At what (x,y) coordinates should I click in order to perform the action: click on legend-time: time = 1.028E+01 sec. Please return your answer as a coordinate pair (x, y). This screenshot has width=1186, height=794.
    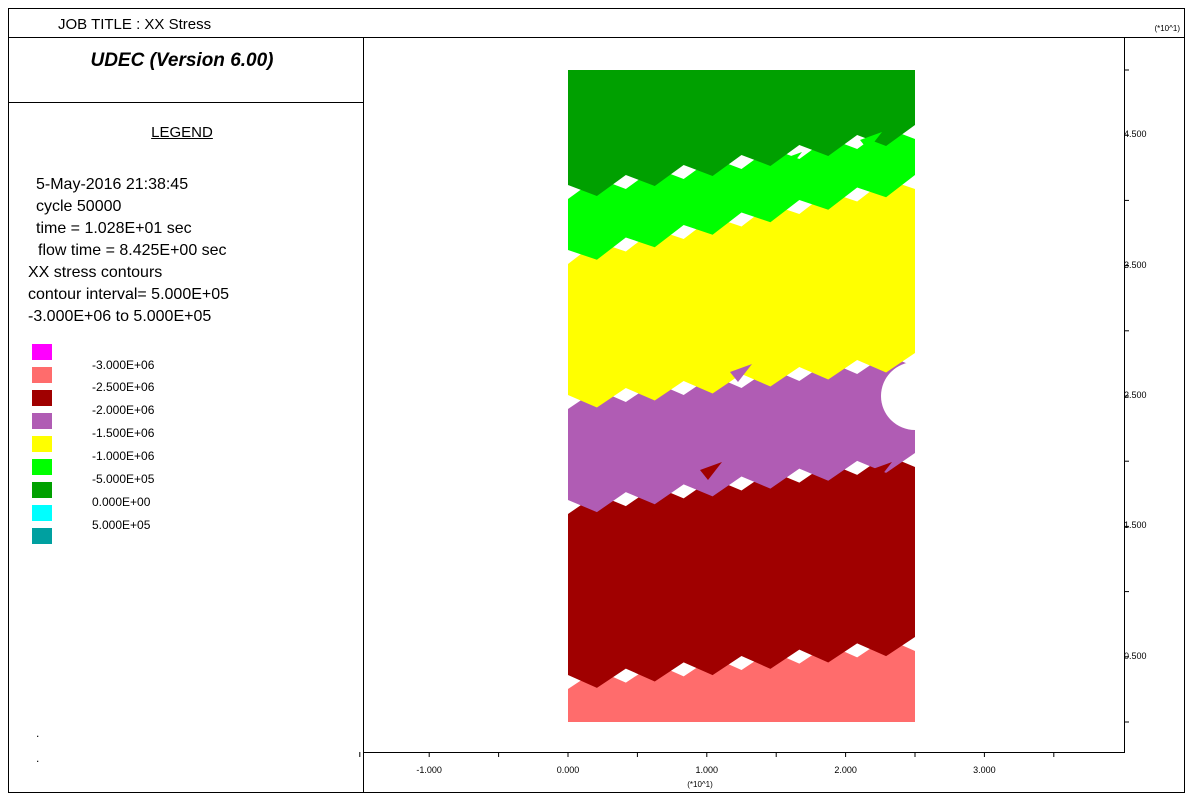
    Looking at the image, I should click on (114, 228).